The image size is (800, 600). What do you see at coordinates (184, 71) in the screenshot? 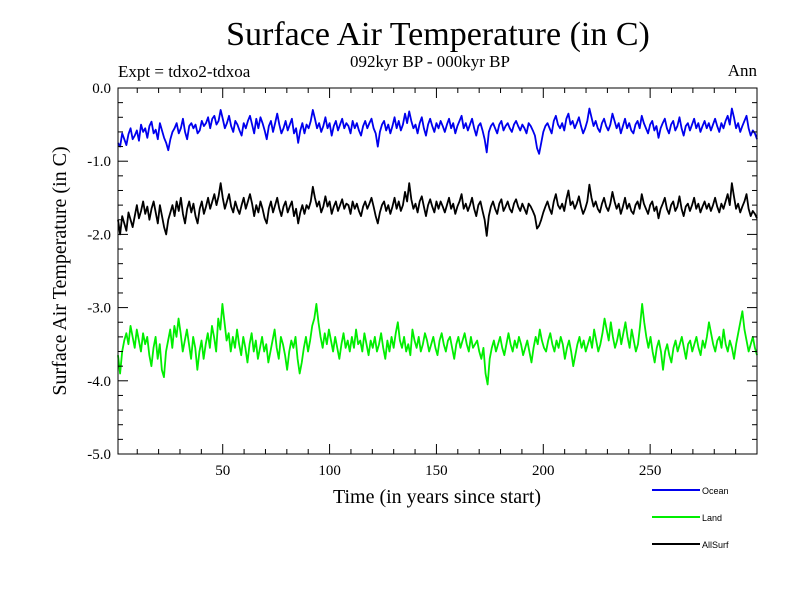
I see `experiment-label: Expt = tdxo2-tdxoa` at bounding box center [184, 71].